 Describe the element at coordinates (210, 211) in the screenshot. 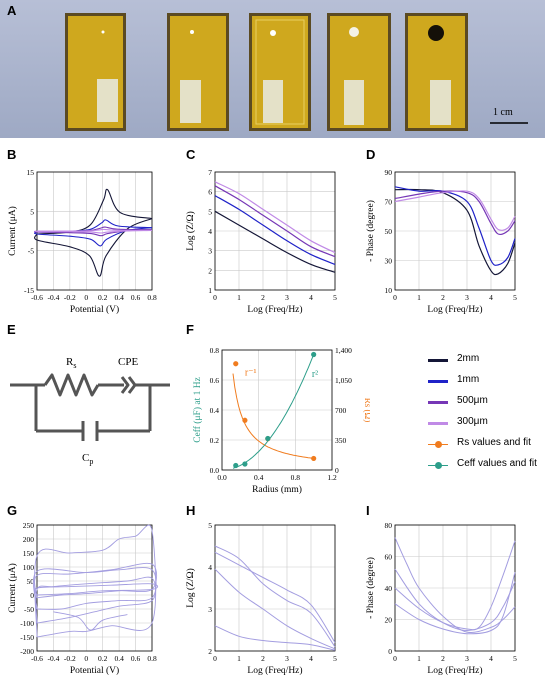

I see `y-tick-label: 5` at that location.